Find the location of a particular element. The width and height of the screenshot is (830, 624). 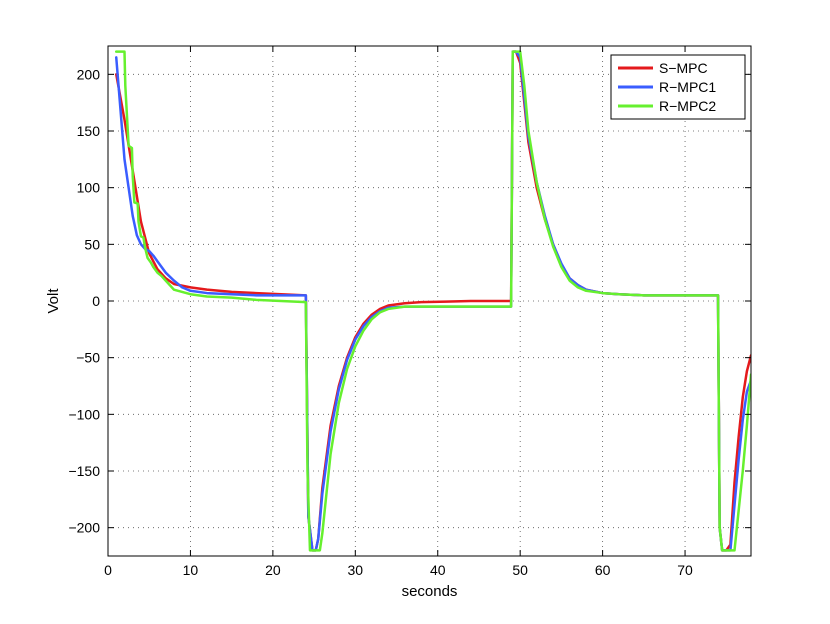

y-tick-label: 0 is located at coordinates (96, 301).